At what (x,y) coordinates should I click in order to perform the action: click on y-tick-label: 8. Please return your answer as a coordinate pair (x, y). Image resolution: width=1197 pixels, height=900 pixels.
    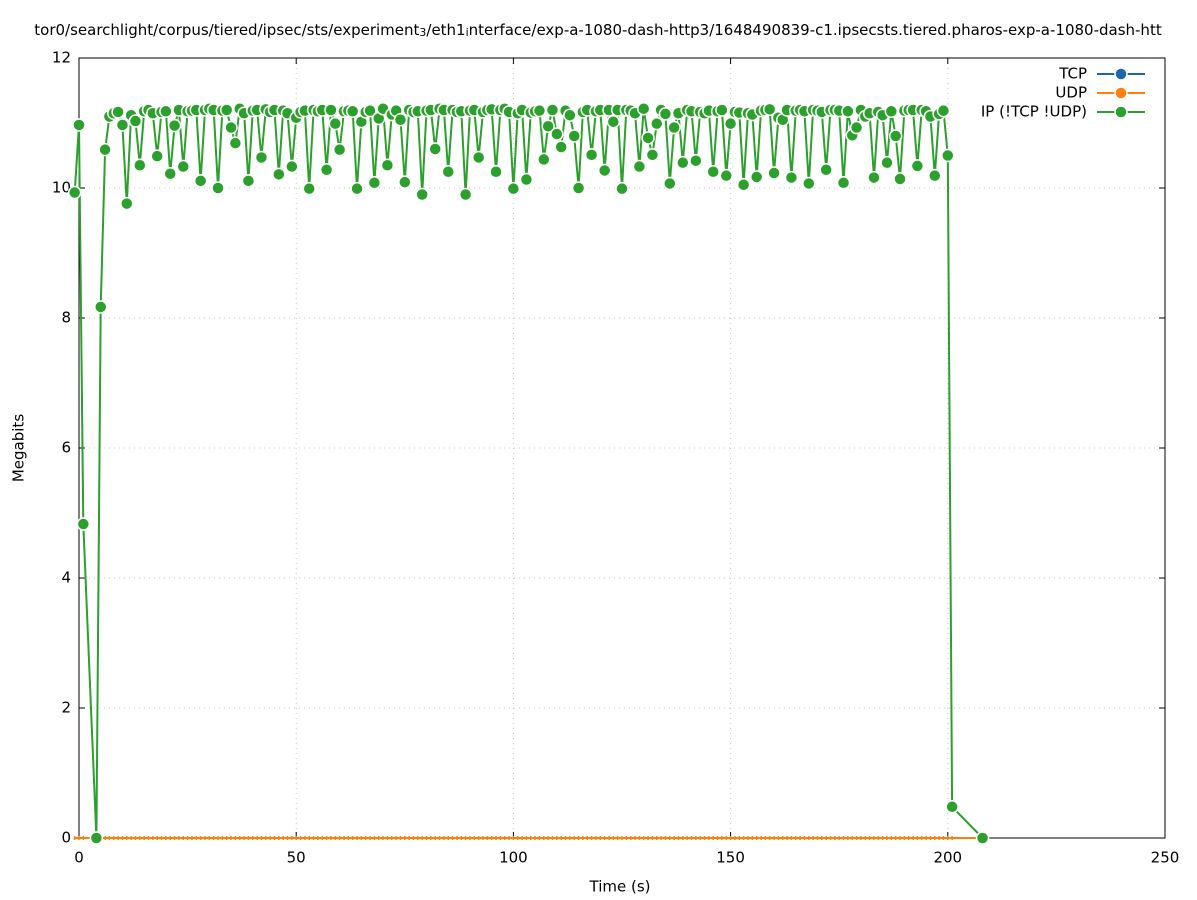
    Looking at the image, I should click on (66, 318).